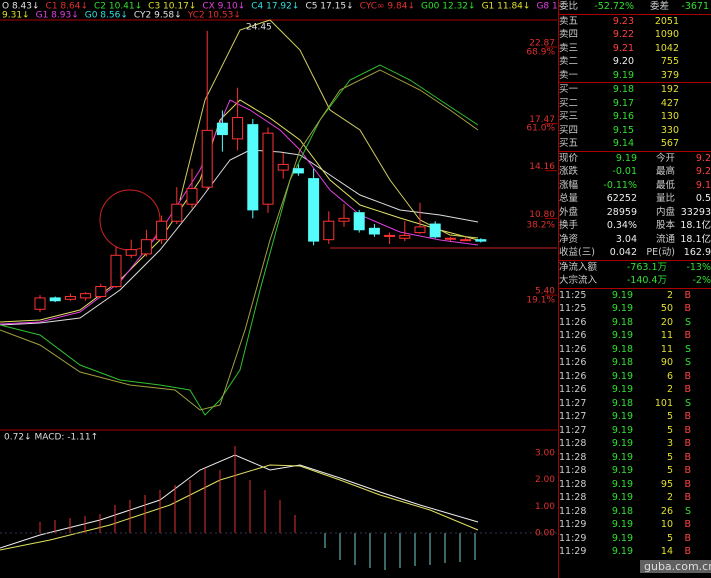  Describe the element at coordinates (569, 48) in the screenshot. I see `cell: 卖三` at that location.